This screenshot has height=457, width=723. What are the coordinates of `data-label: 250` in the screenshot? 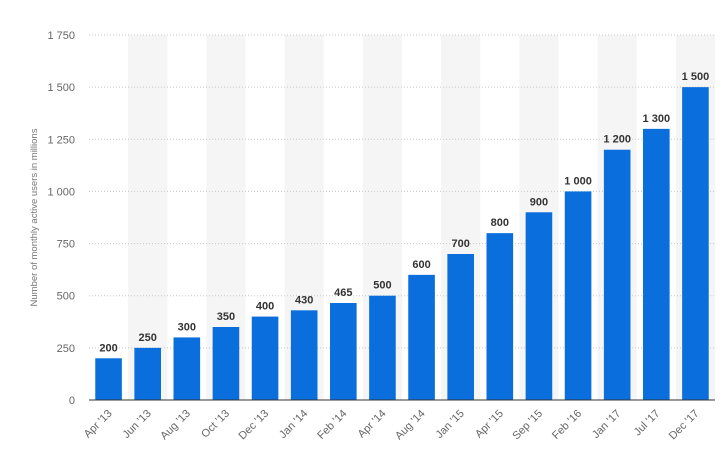 It's located at (148, 338).